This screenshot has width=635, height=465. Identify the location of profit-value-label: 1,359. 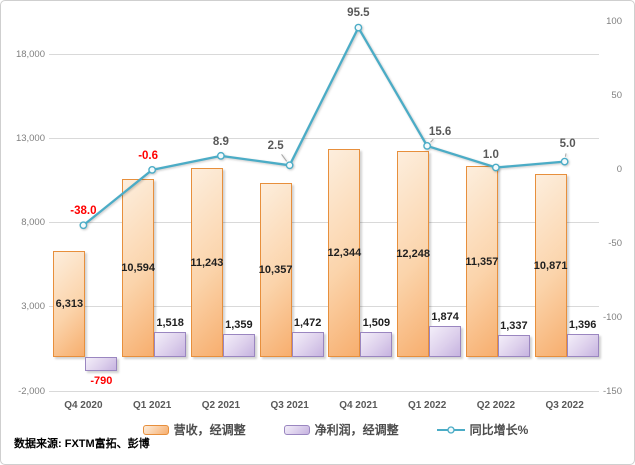
(239, 325).